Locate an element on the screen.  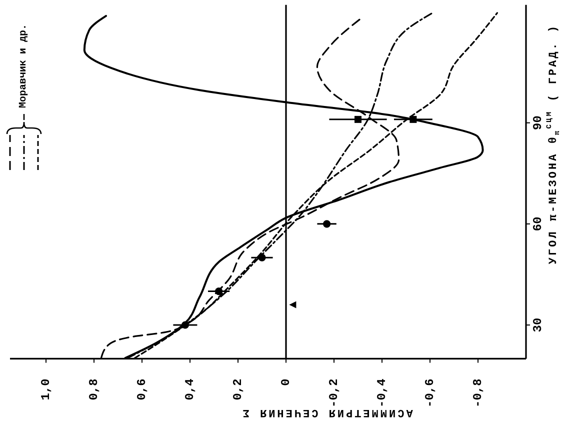
x-tick-label: -0,2 is located at coordinates (334, 393).